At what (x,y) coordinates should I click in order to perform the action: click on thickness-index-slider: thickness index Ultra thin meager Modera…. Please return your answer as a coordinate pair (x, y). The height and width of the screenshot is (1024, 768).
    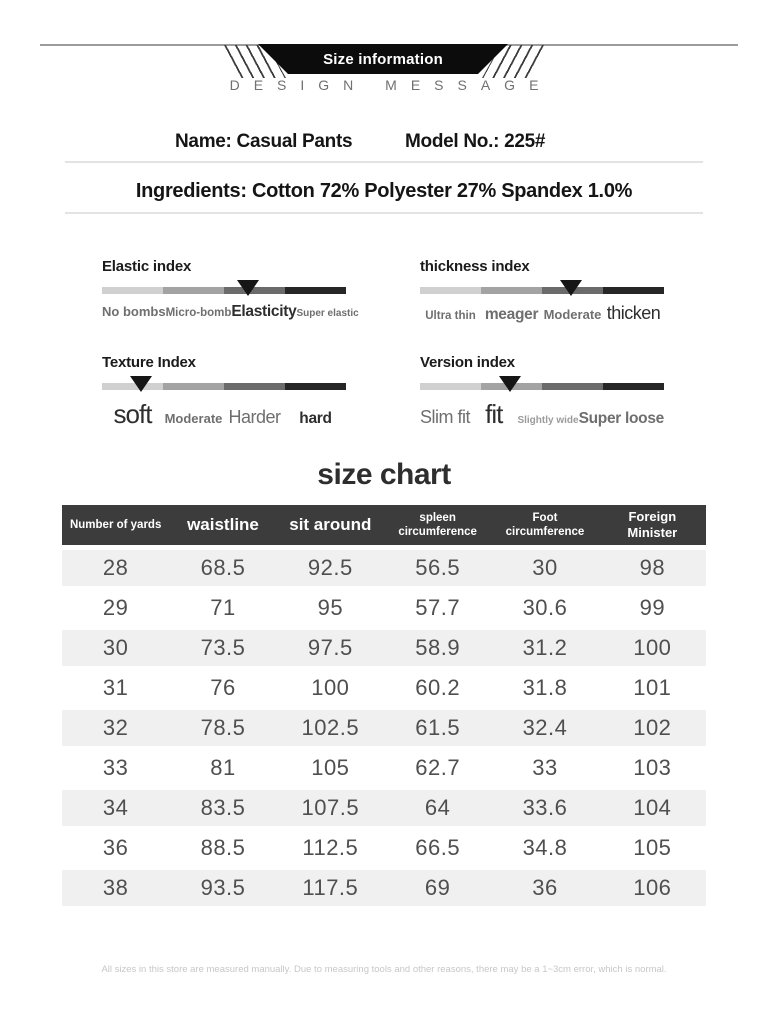
    Looking at the image, I should click on (542, 291).